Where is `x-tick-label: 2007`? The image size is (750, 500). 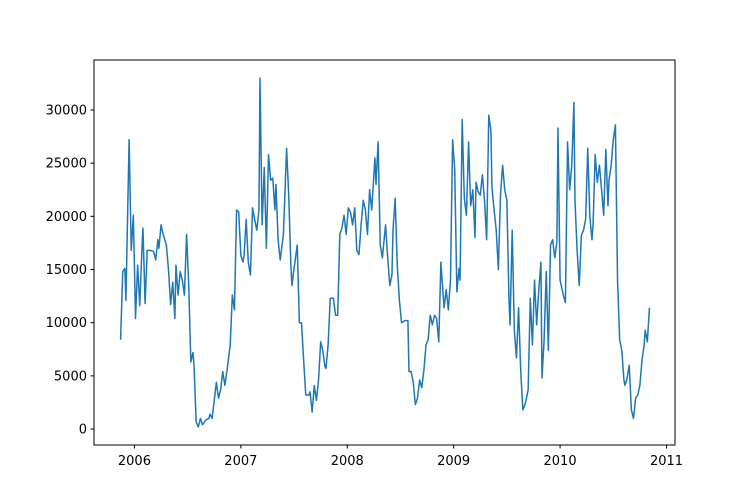
x-tick-label: 2007 is located at coordinates (240, 461).